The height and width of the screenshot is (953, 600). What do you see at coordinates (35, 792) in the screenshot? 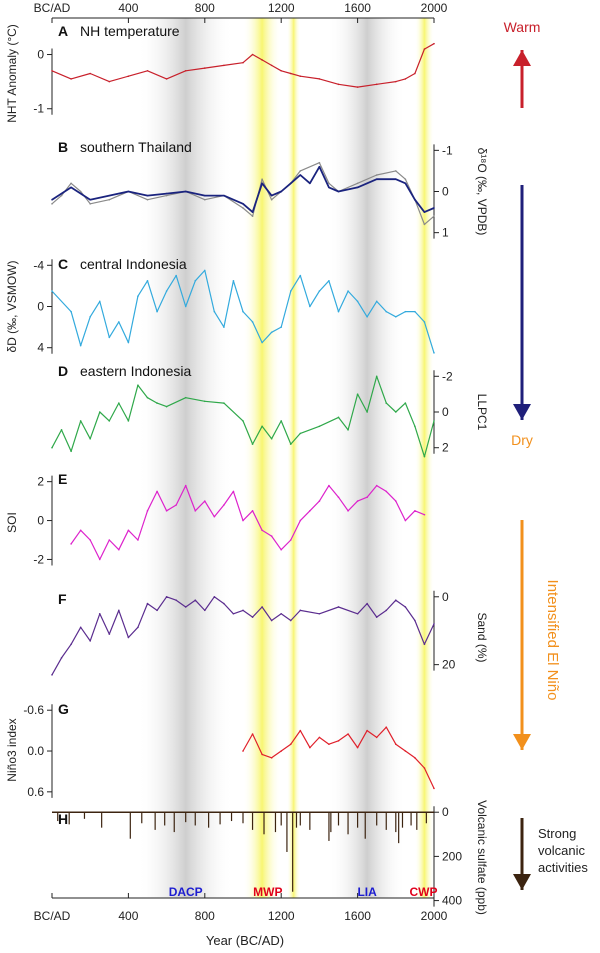
I see `y-tick-label: 0.6` at bounding box center [35, 792].